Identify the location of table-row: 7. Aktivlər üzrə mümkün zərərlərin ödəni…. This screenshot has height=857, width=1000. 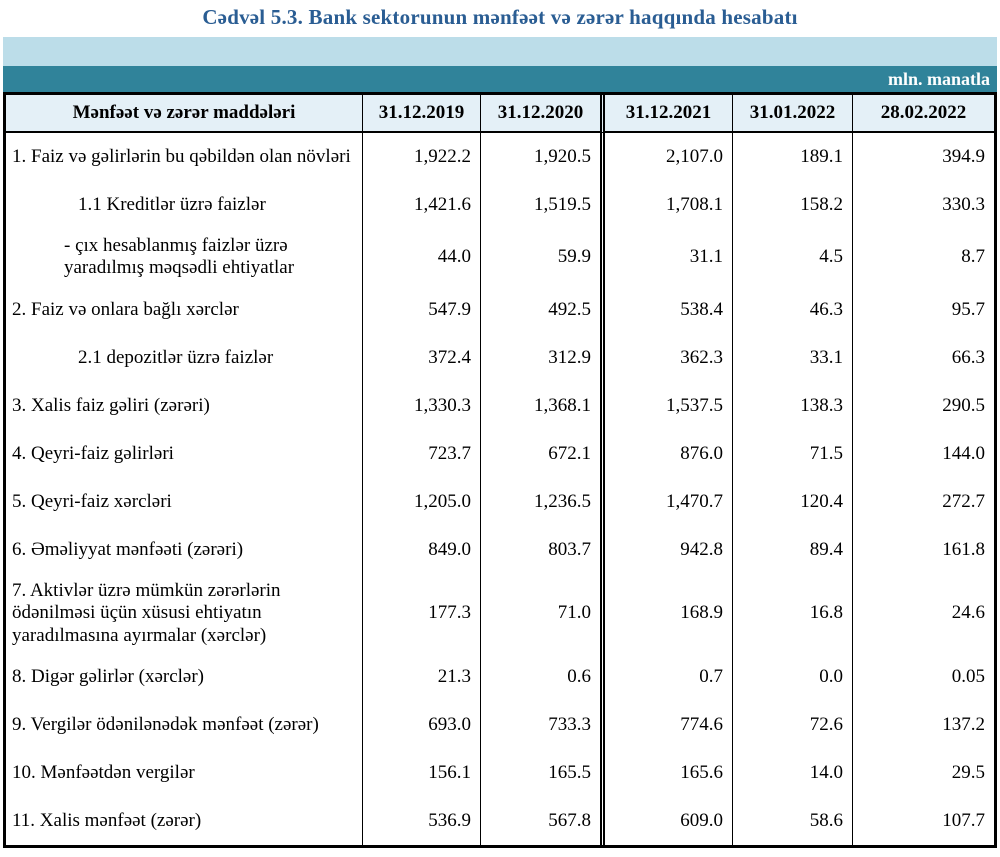
(500, 613).